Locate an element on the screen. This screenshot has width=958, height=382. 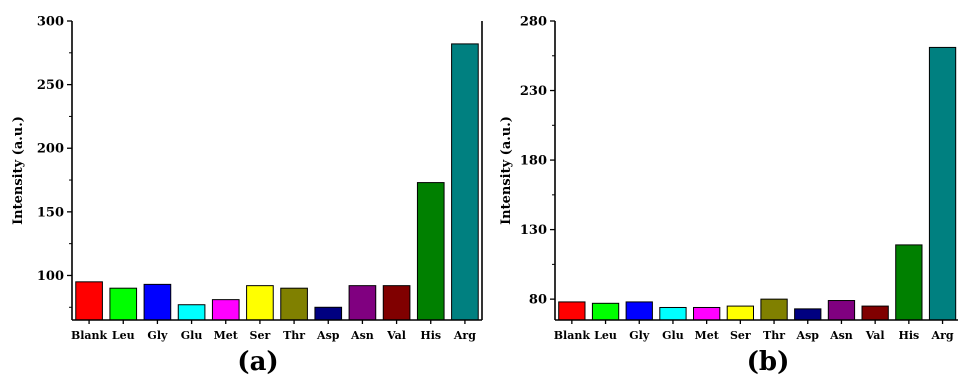
panel-label: (a) is located at coordinates (257, 362).